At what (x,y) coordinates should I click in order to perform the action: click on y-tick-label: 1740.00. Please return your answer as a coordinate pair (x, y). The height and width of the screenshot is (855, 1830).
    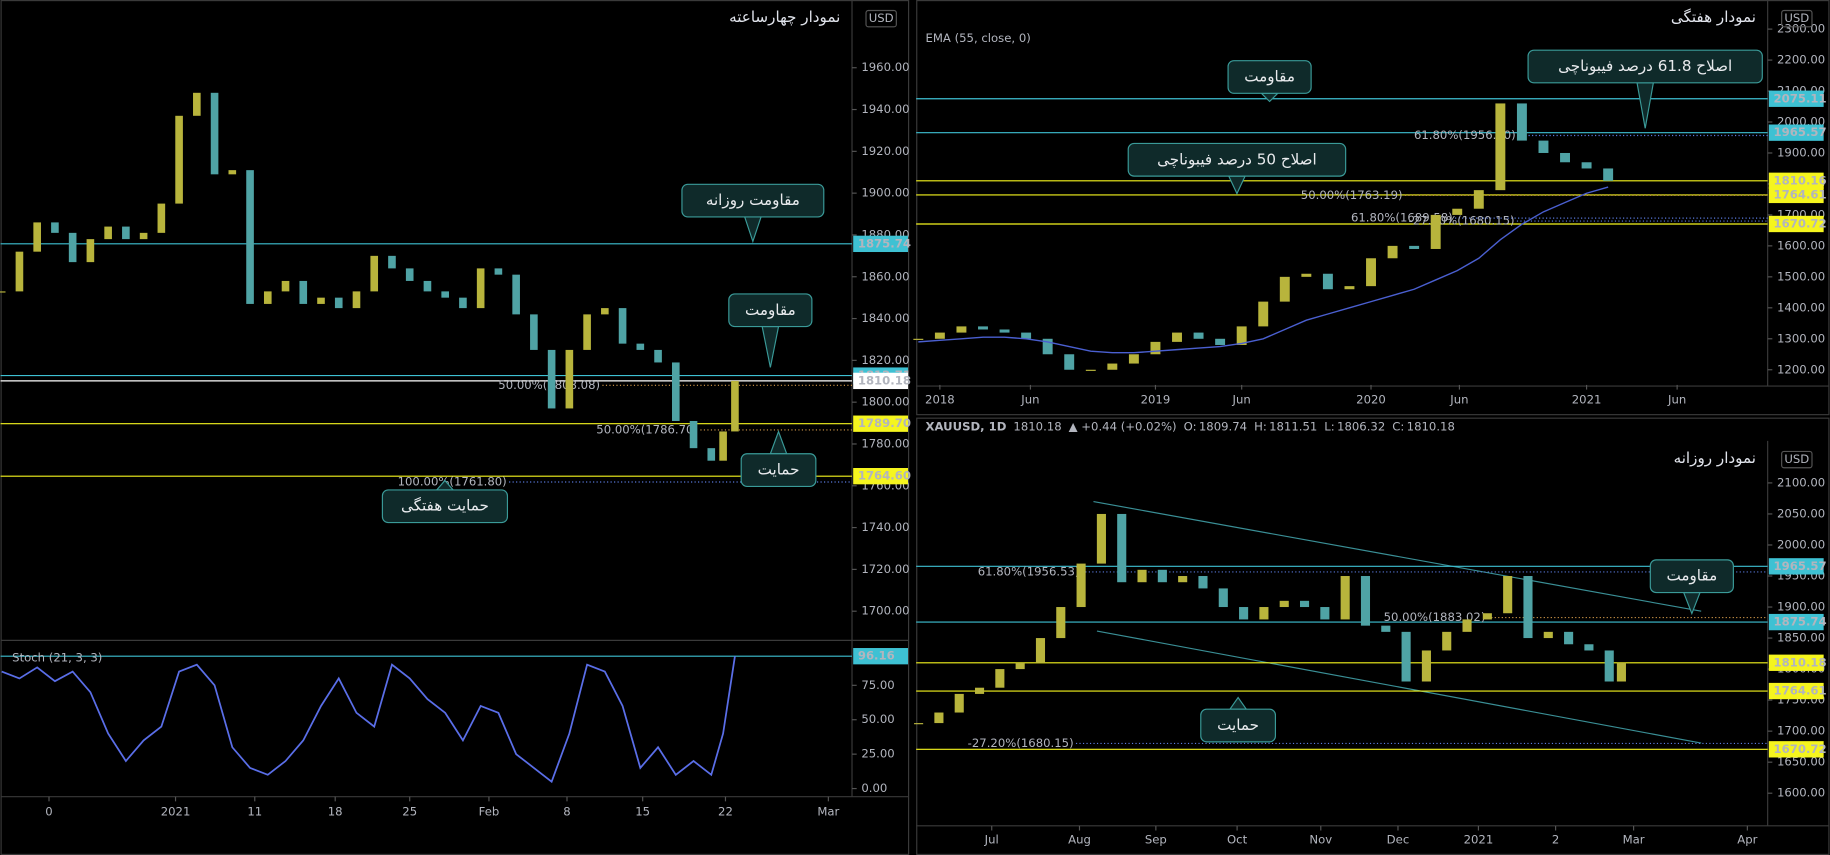
    Looking at the image, I should click on (885, 527).